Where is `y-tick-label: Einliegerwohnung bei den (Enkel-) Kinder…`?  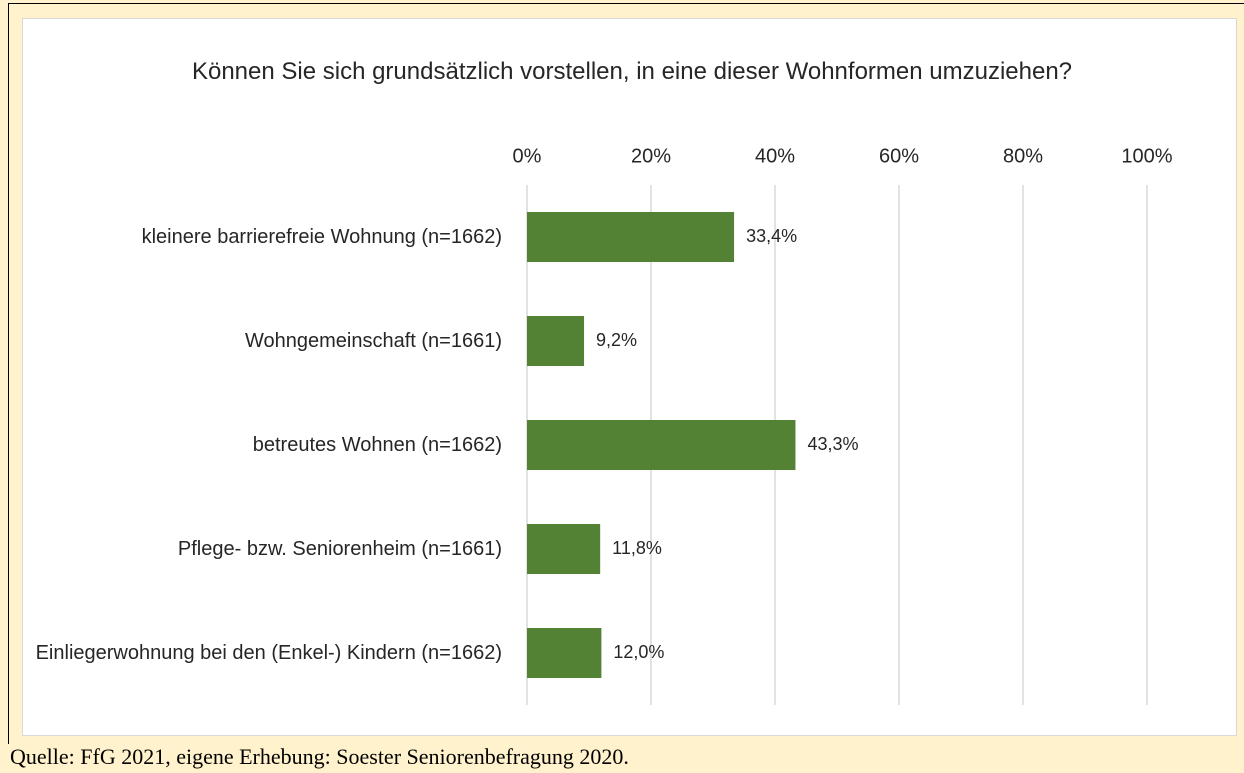
y-tick-label: Einliegerwohnung bei den (Enkel-) Kinder… is located at coordinates (268, 652).